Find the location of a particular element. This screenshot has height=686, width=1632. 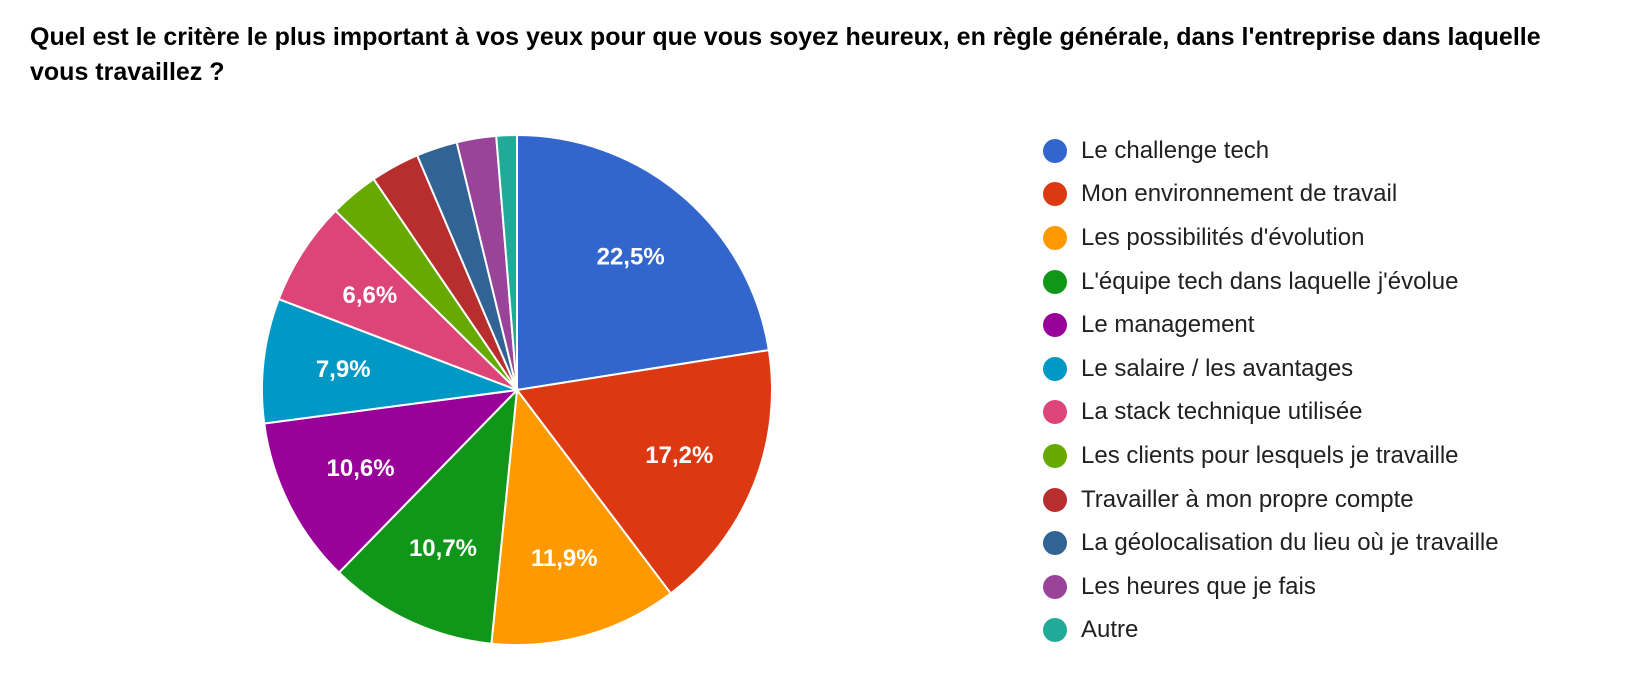

legend-item-mon-environnement-de-travail: Mon environnement de travail is located at coordinates (1271, 195).